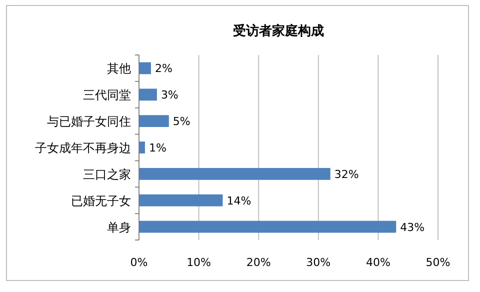 The height and width of the screenshot is (292, 480). What do you see at coordinates (163, 69) in the screenshot?
I see `data-label: 2%` at bounding box center [163, 69].